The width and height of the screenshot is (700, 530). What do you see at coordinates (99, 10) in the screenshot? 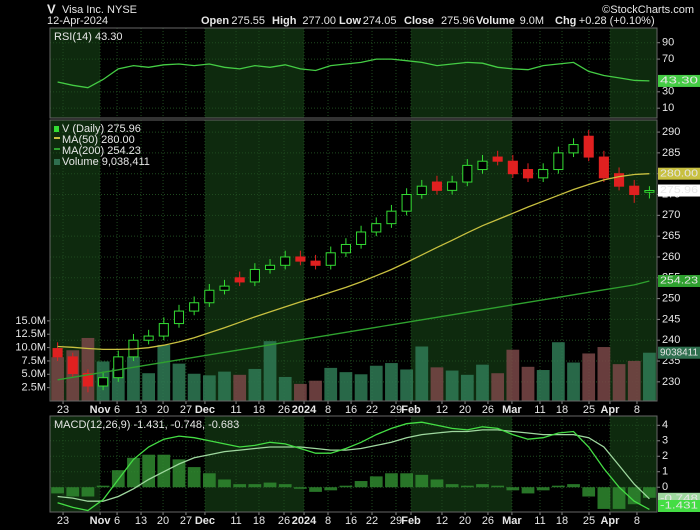
I see `company-name: Visa Inc. NYSE` at bounding box center [99, 10].